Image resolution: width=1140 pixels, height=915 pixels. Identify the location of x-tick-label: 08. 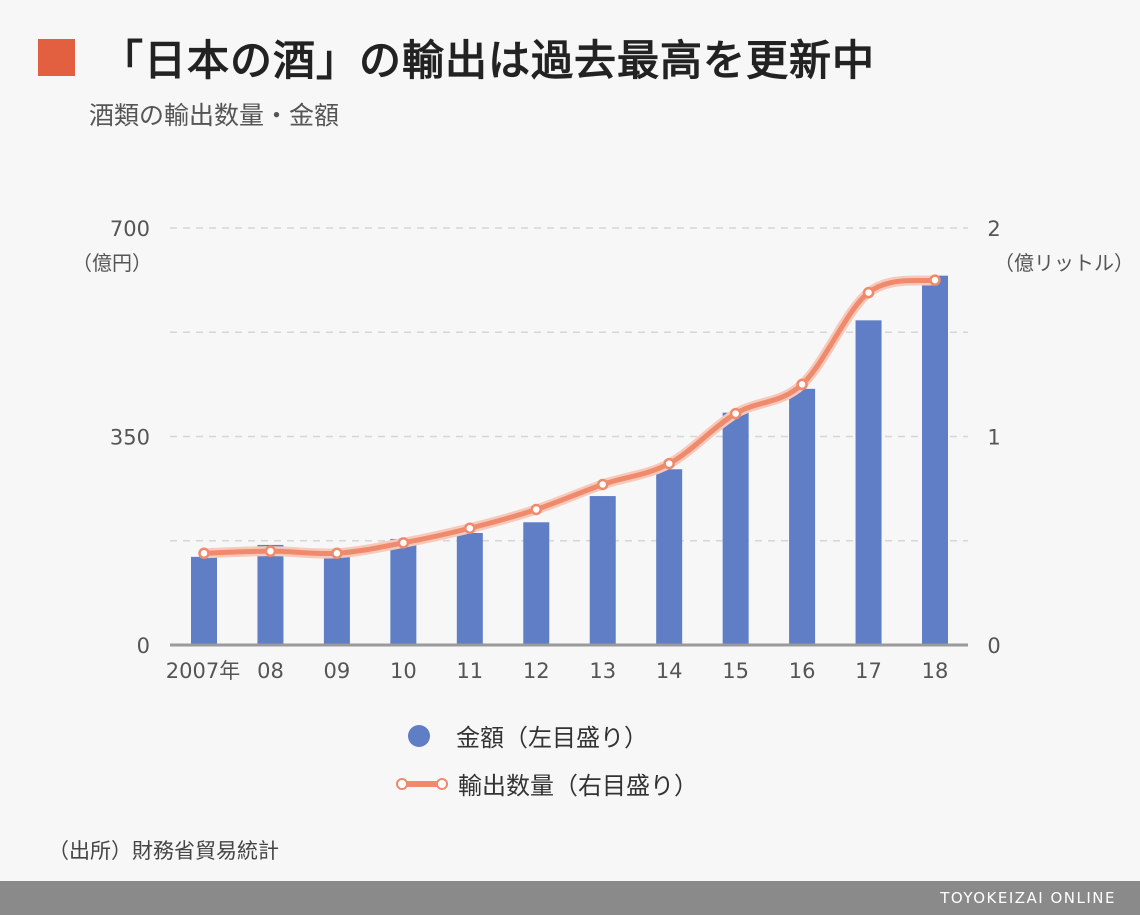
(270, 671).